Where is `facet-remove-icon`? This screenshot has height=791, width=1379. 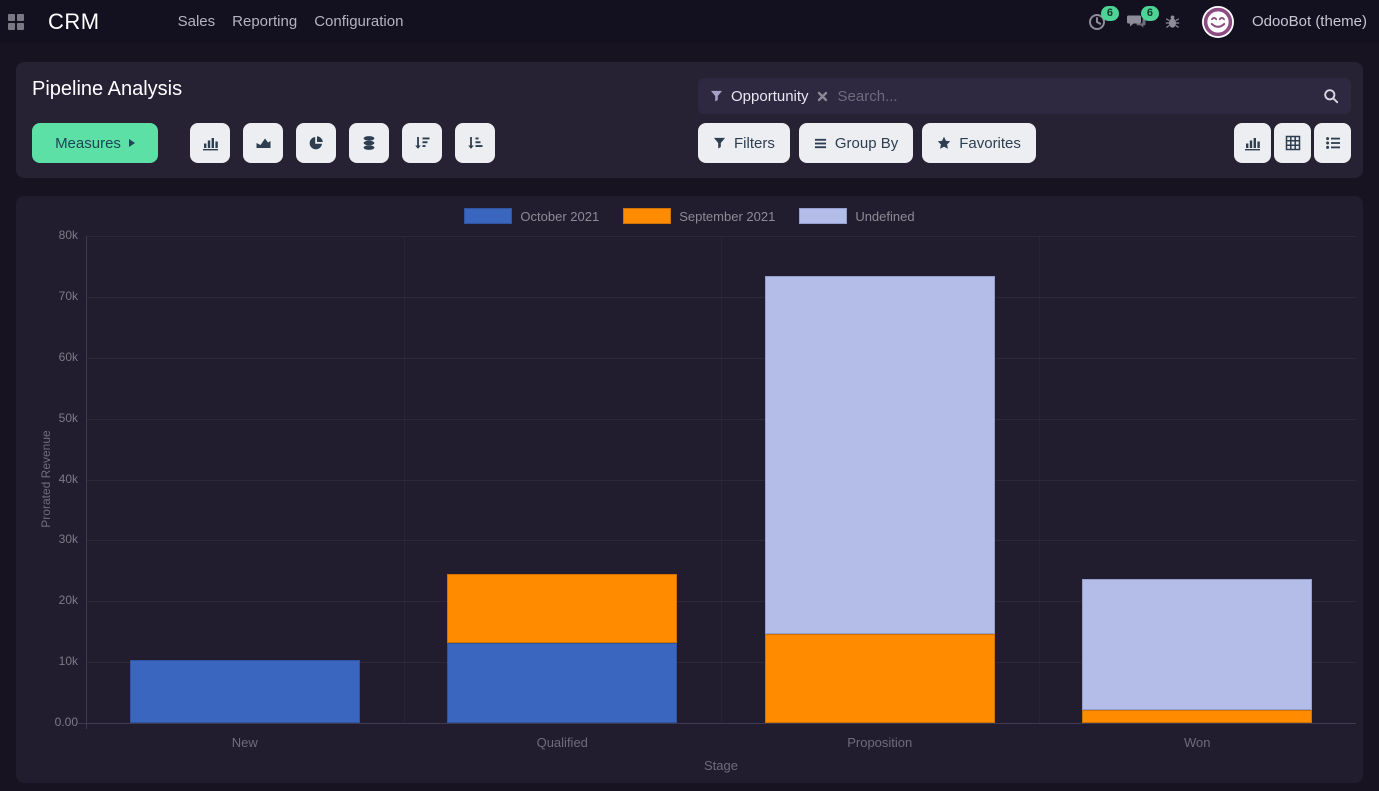 facet-remove-icon is located at coordinates (822, 96).